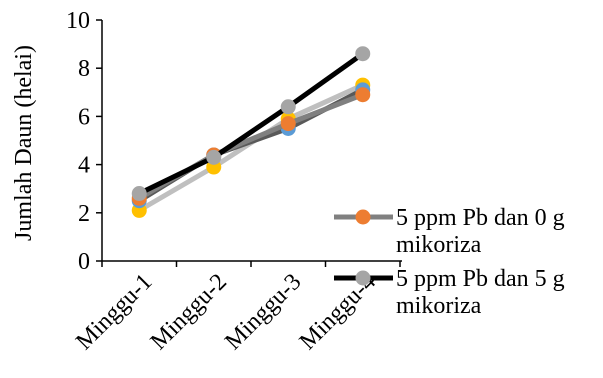 This screenshot has width=603, height=378. Describe the element at coordinates (84, 262) in the screenshot. I see `y-tick-label: 0` at that location.